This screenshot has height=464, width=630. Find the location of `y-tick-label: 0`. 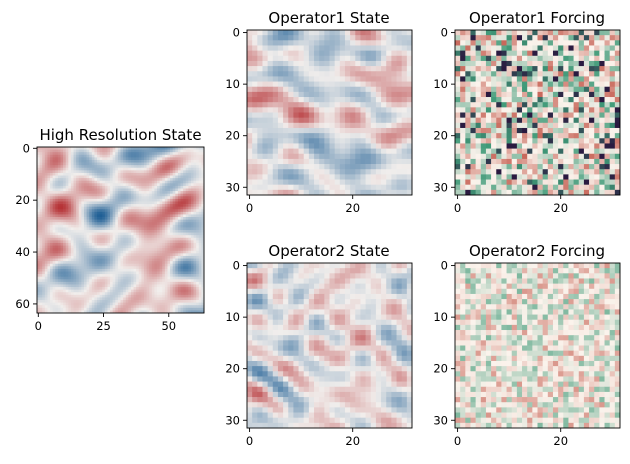

y-tick-label: 0 is located at coordinates (26, 148).